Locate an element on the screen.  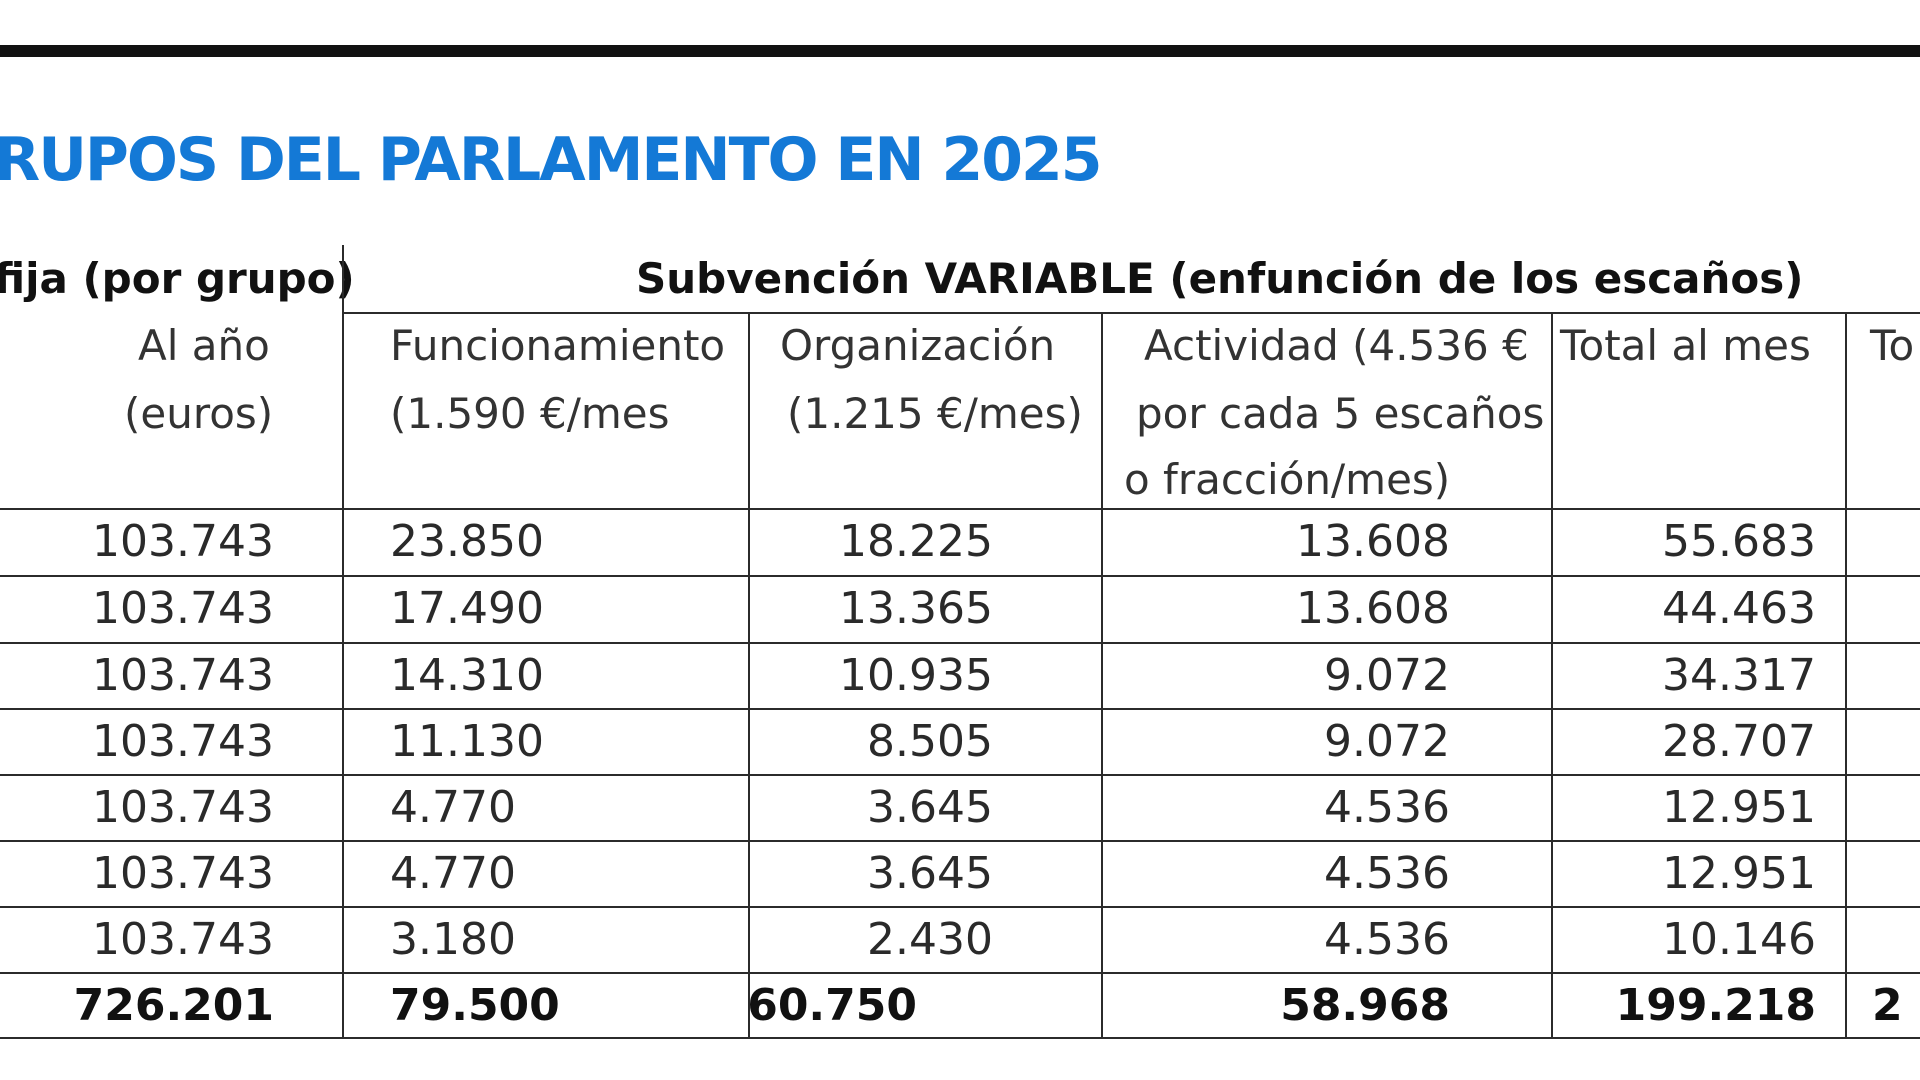
table-row-7-actividad: 4.536 is located at coordinates (1387, 939).